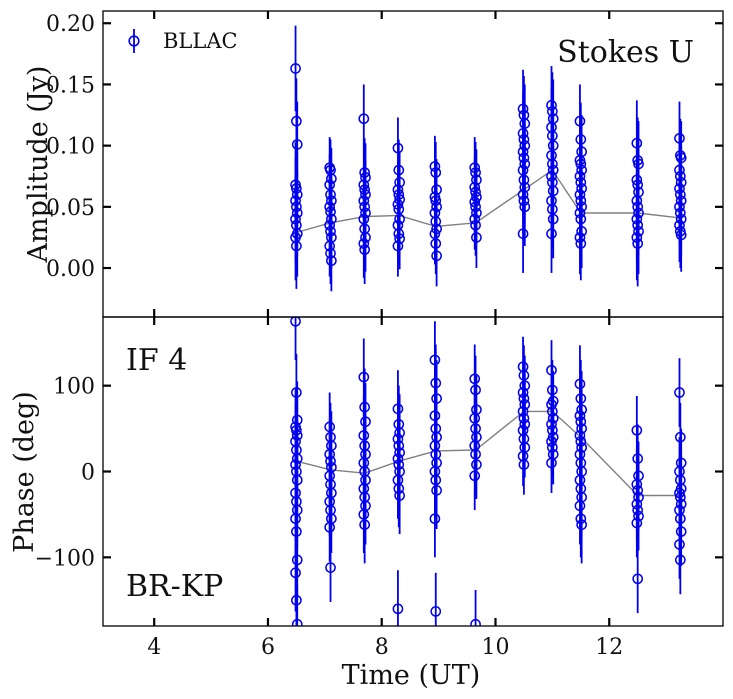  What do you see at coordinates (156, 360) in the screenshot?
I see `bottom-annotation-if: IF 4` at bounding box center [156, 360].